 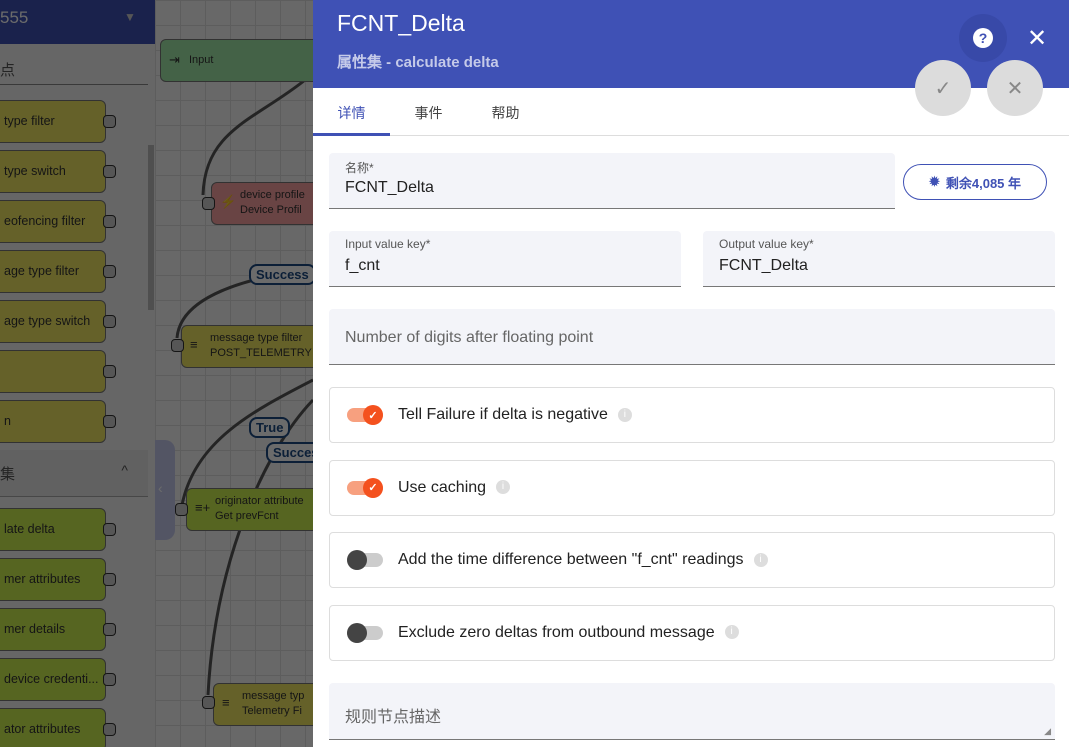 I want to click on canvas-node-originator-attributes: ≡+ originator attribute Get prevFcnt, so click(x=249, y=509).